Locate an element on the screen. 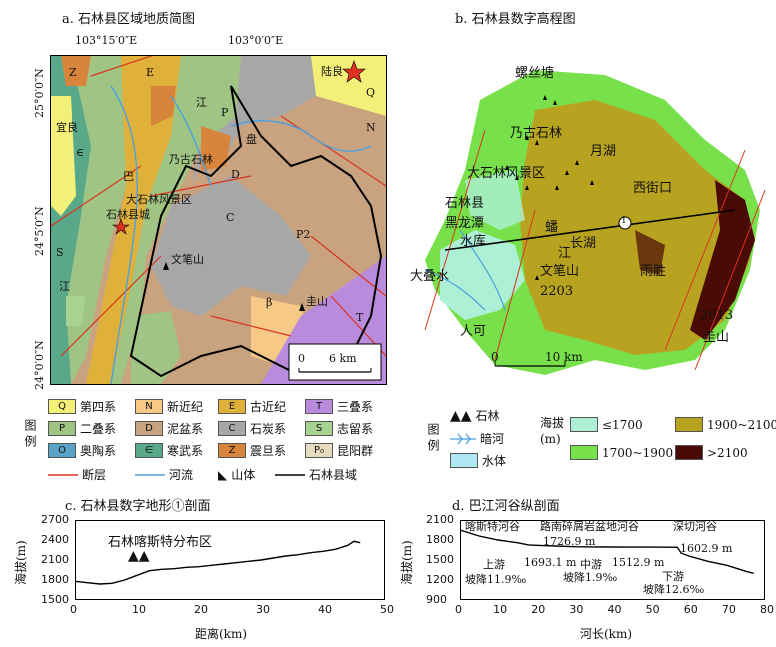 The image size is (776, 647). legend-elev-3-label: 1900~2100 is located at coordinates (741, 424).